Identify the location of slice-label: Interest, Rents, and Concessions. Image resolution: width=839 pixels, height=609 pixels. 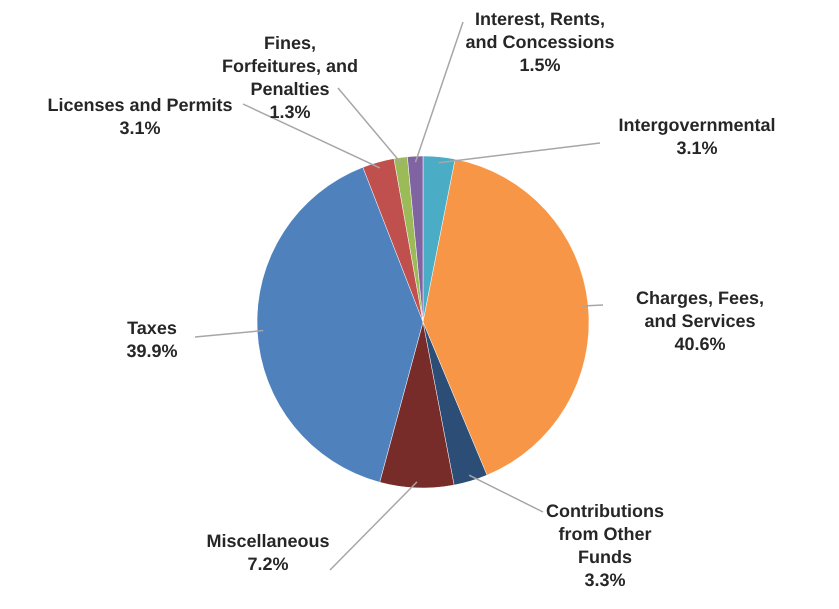
(540, 30).